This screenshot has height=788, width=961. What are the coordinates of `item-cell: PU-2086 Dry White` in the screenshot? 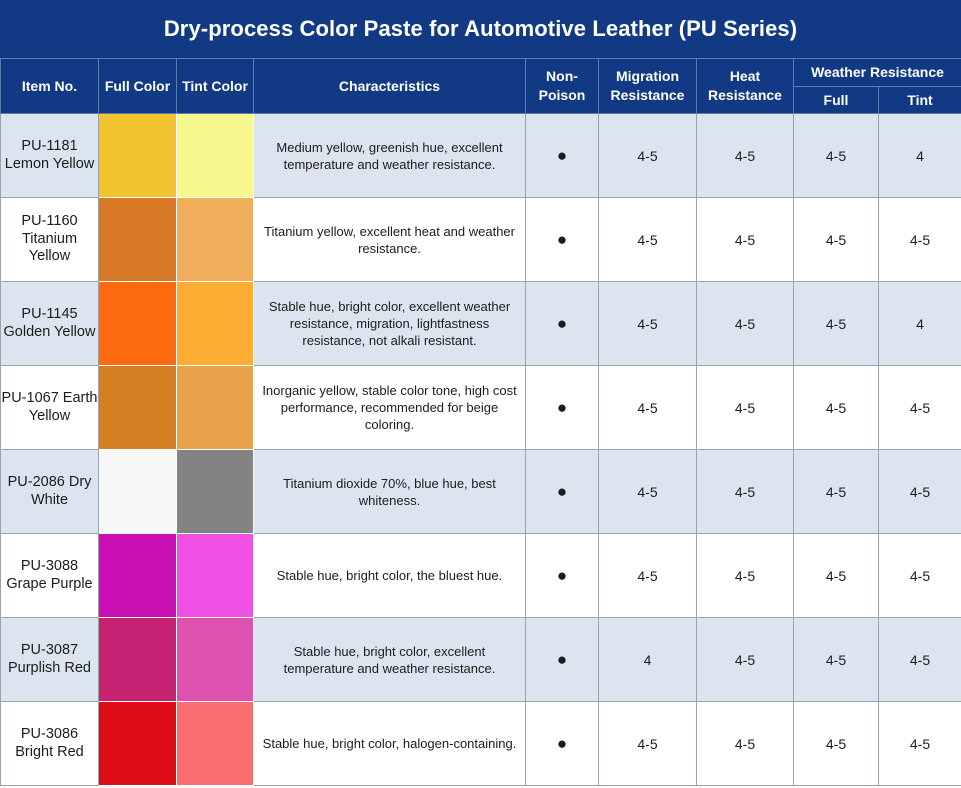 It's located at (49, 491).